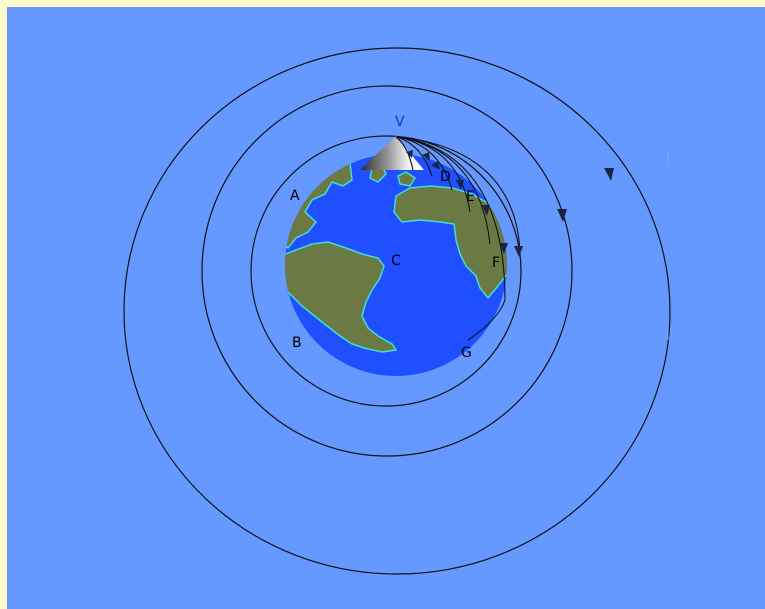 The height and width of the screenshot is (609, 765). Describe the element at coordinates (466, 353) in the screenshot. I see `label-g: G` at that location.